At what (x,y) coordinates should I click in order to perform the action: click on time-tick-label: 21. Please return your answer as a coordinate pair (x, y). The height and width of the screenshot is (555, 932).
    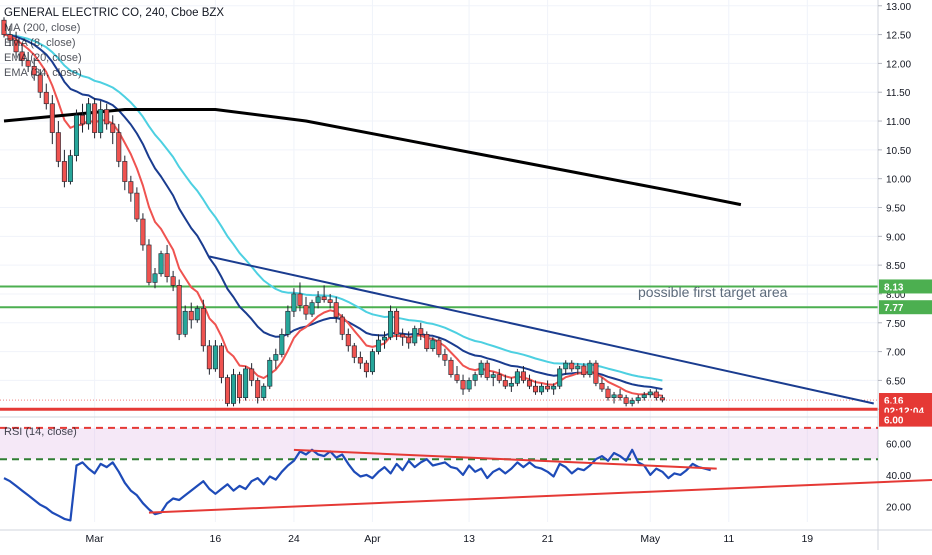
    Looking at the image, I should click on (548, 539).